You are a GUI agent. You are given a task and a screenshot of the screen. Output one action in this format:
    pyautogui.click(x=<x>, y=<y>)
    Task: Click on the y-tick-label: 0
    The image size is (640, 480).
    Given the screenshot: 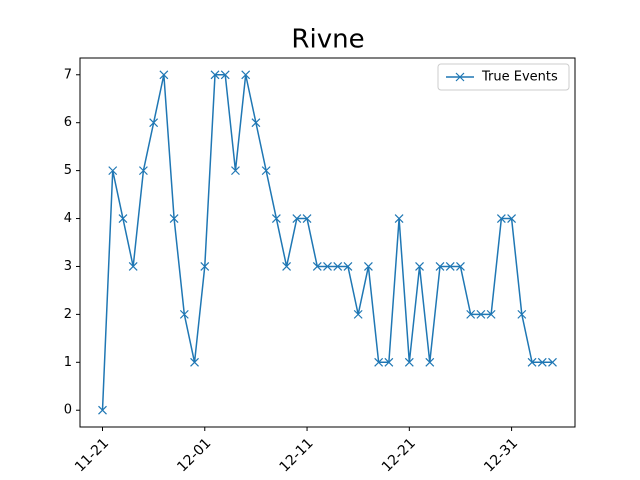 What is the action you would take?
    pyautogui.click(x=68, y=410)
    